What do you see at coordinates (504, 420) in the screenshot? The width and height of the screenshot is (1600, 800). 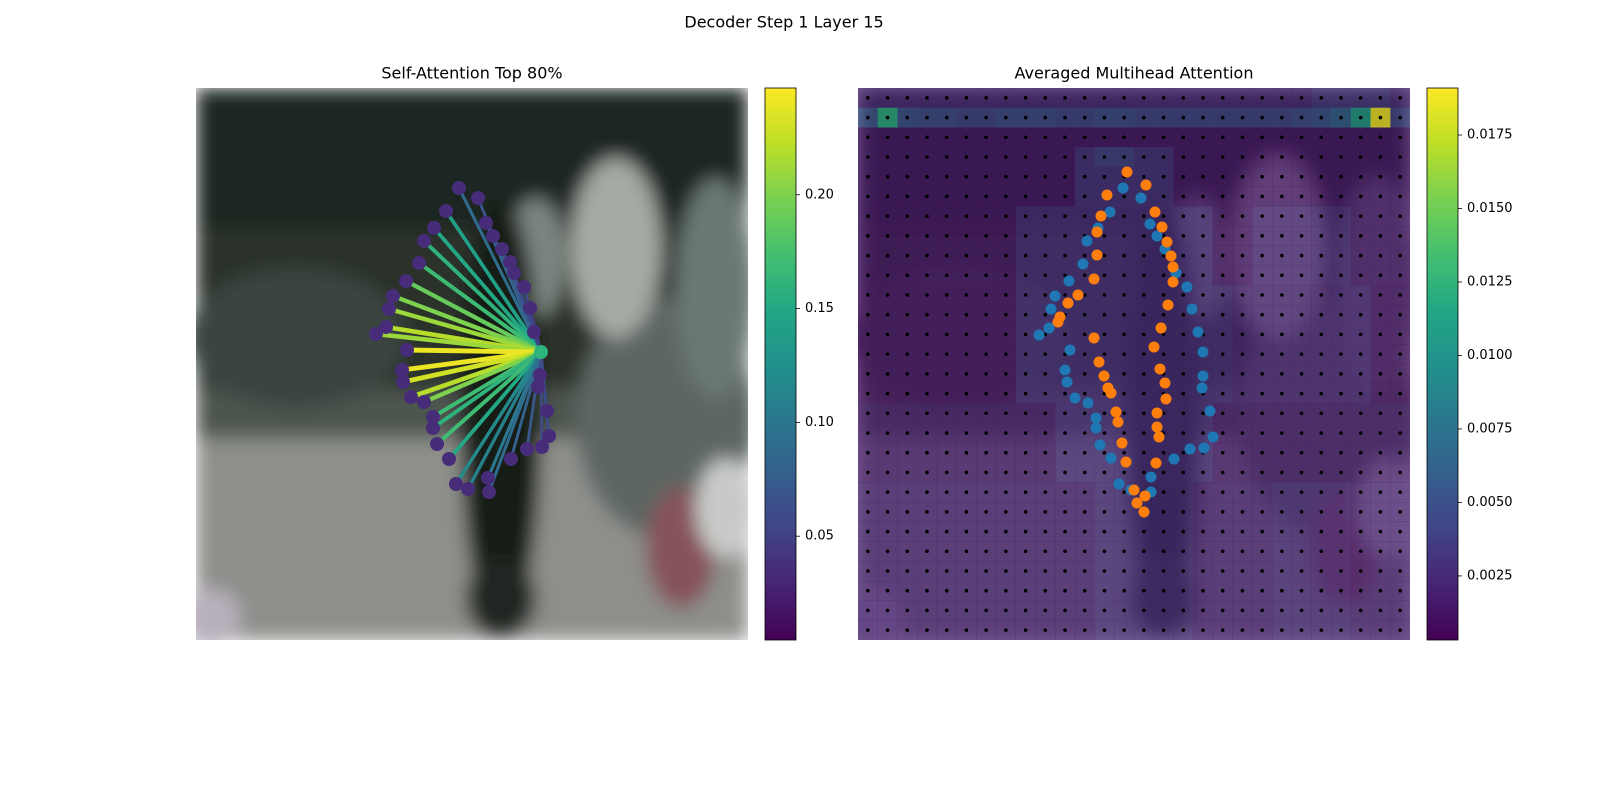 I see `attention-line` at bounding box center [504, 420].